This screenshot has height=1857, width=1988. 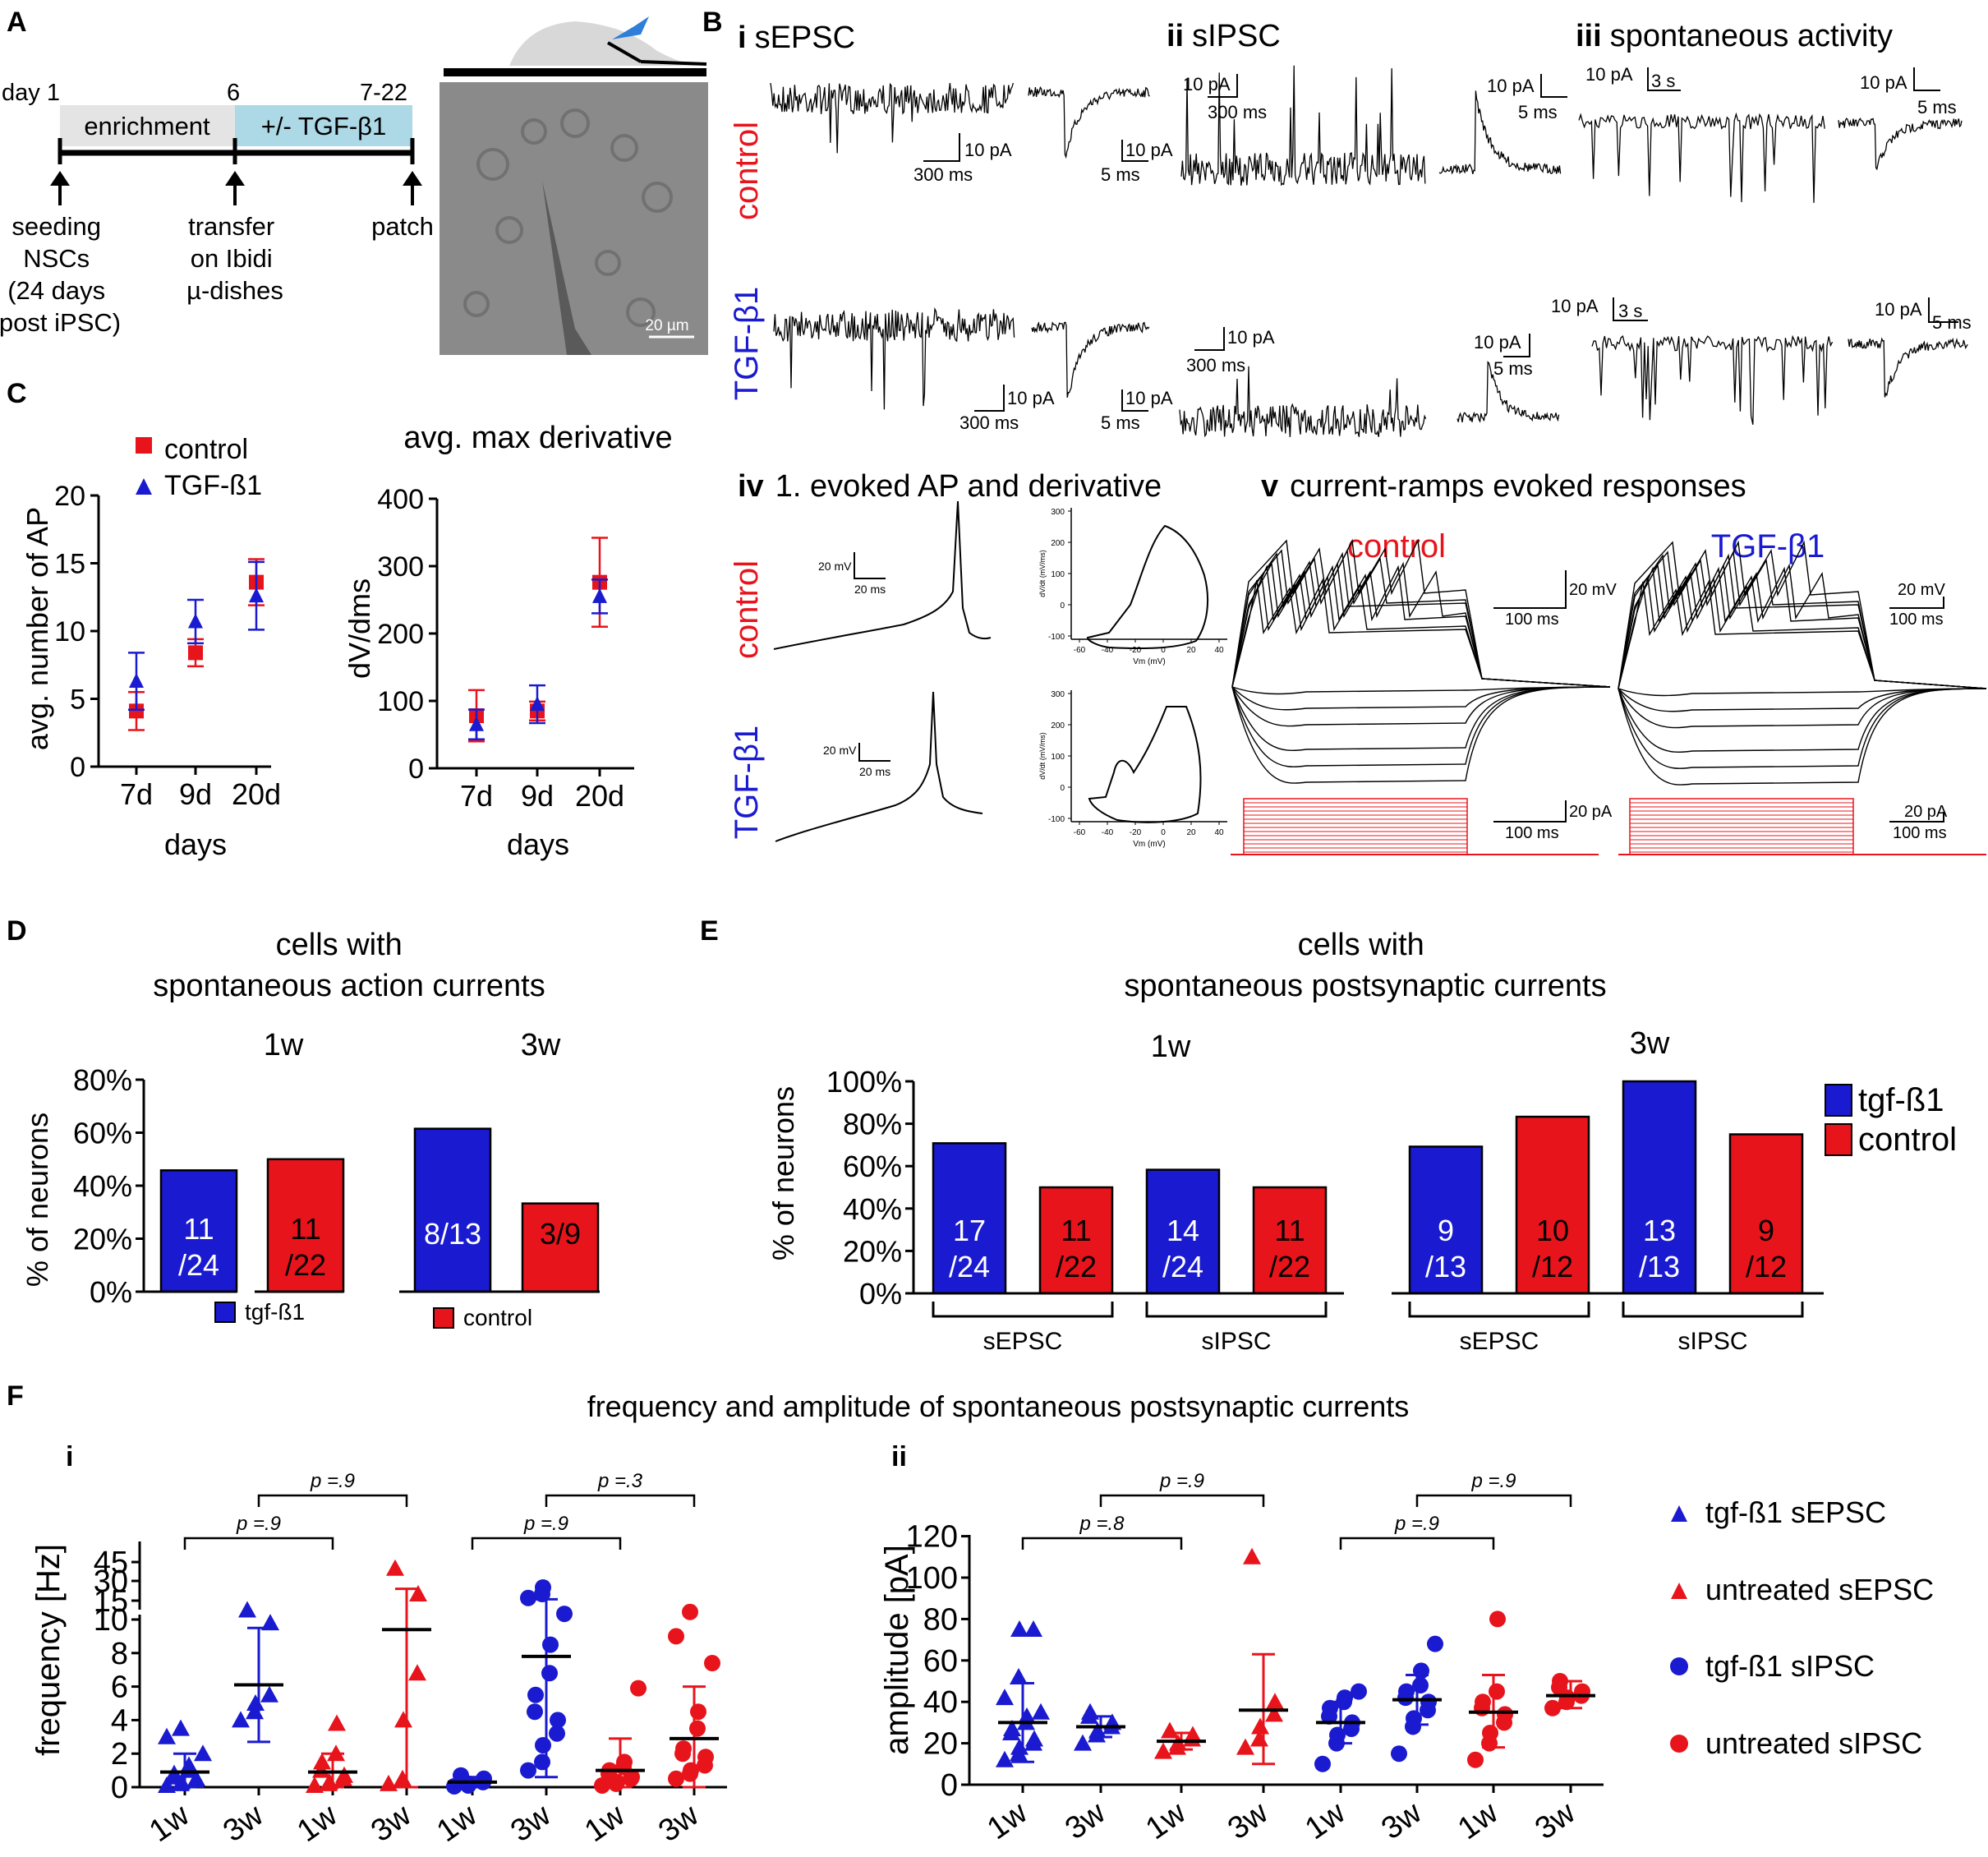 What do you see at coordinates (854, 665) in the screenshot?
I see `iv-scalebars: 20 mV 20 ms 20 mV 20 ms` at bounding box center [854, 665].